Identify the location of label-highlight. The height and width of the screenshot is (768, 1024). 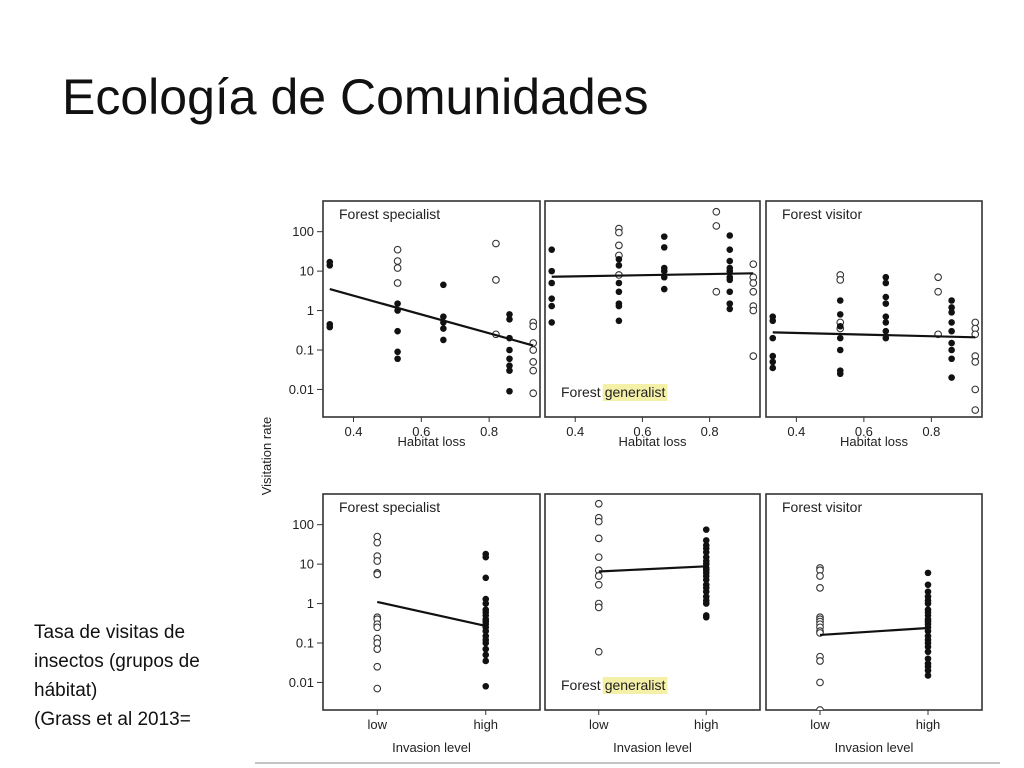
(635, 685).